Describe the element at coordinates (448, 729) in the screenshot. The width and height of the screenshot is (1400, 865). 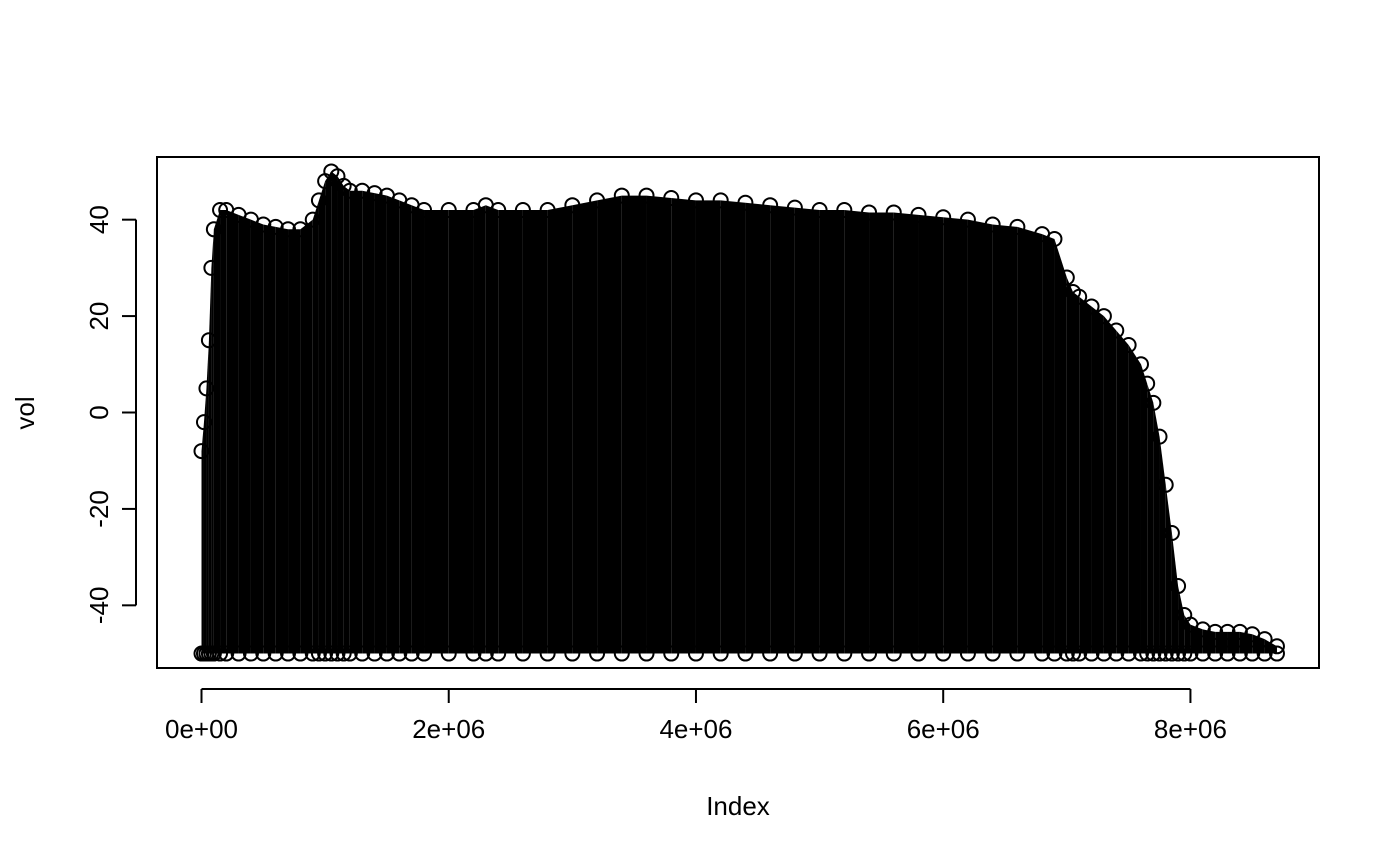
I see `x-tick-label: 2e+06` at that location.